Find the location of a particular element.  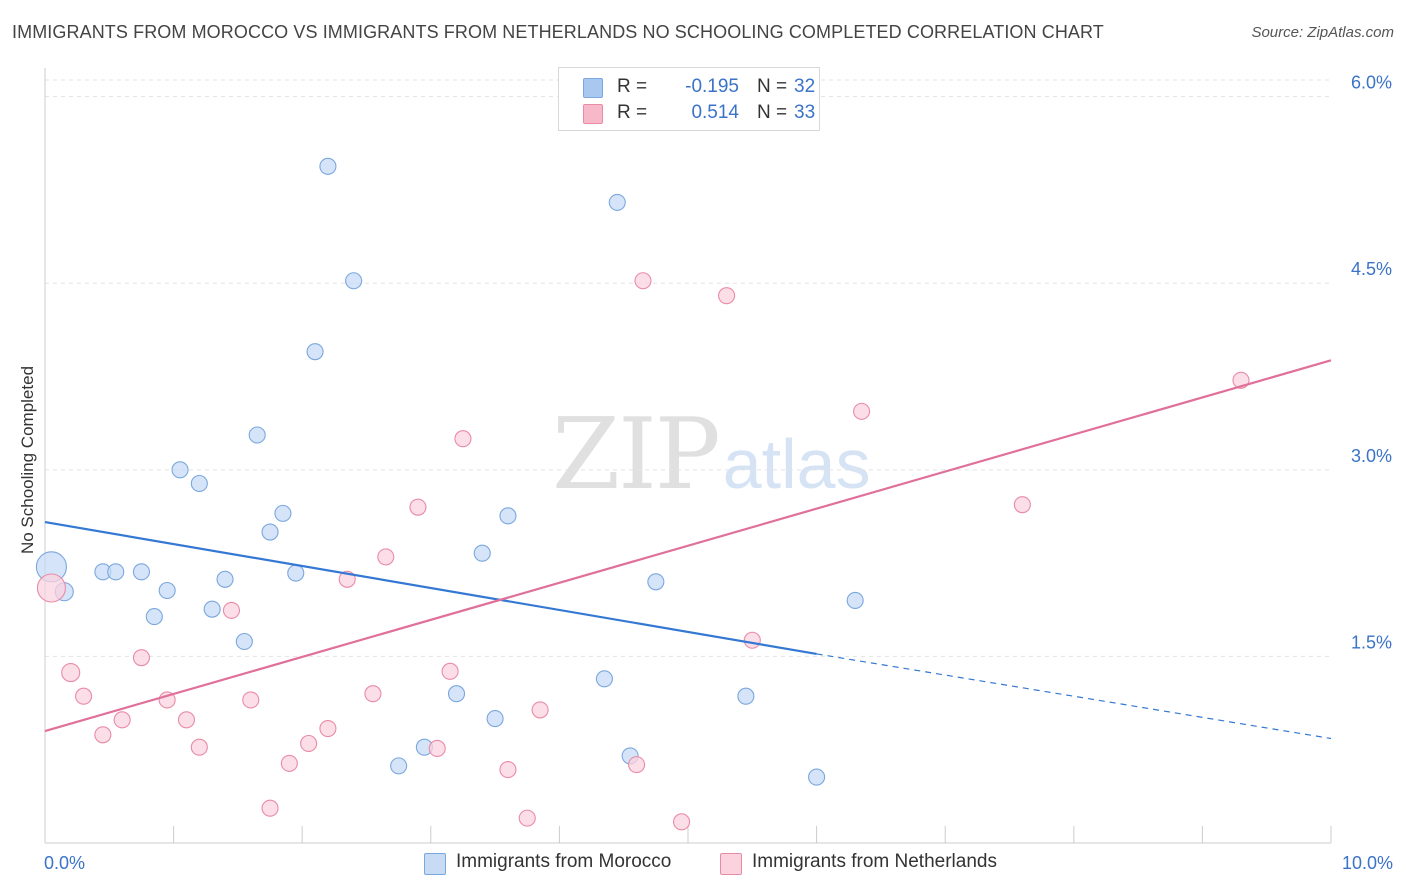

y-tick-label: 1.5% is located at coordinates (1371, 642).